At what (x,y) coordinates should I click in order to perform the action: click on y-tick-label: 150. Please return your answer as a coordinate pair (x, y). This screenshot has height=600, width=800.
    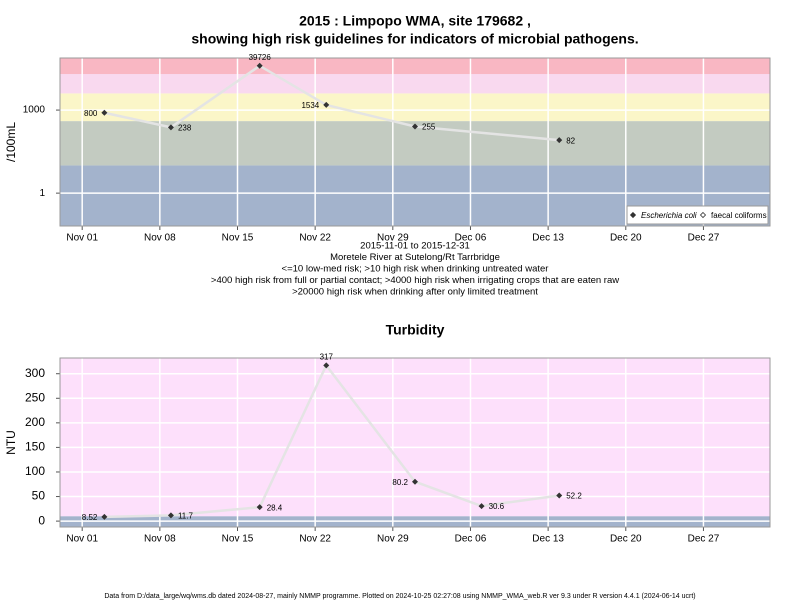
    Looking at the image, I should click on (35, 447).